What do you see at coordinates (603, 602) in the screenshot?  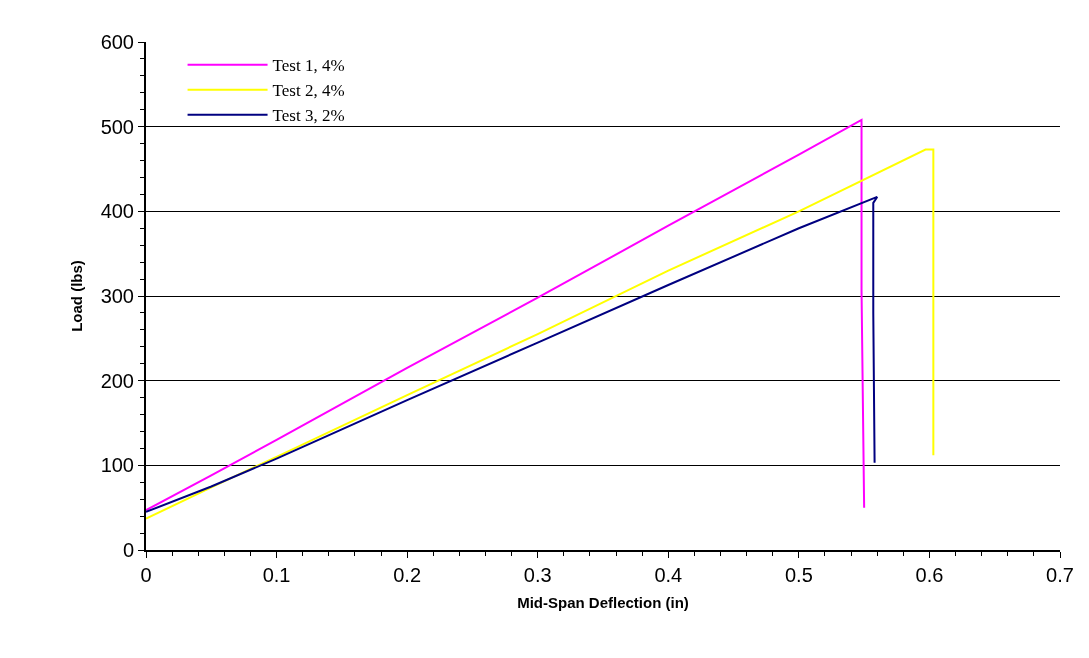 I see `x-axis-title: Mid-Span Deflection (in)` at bounding box center [603, 602].